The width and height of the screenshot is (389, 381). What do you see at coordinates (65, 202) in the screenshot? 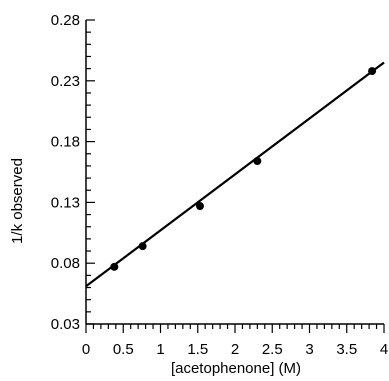
I see `y-tick-label: 0.13` at bounding box center [65, 202].